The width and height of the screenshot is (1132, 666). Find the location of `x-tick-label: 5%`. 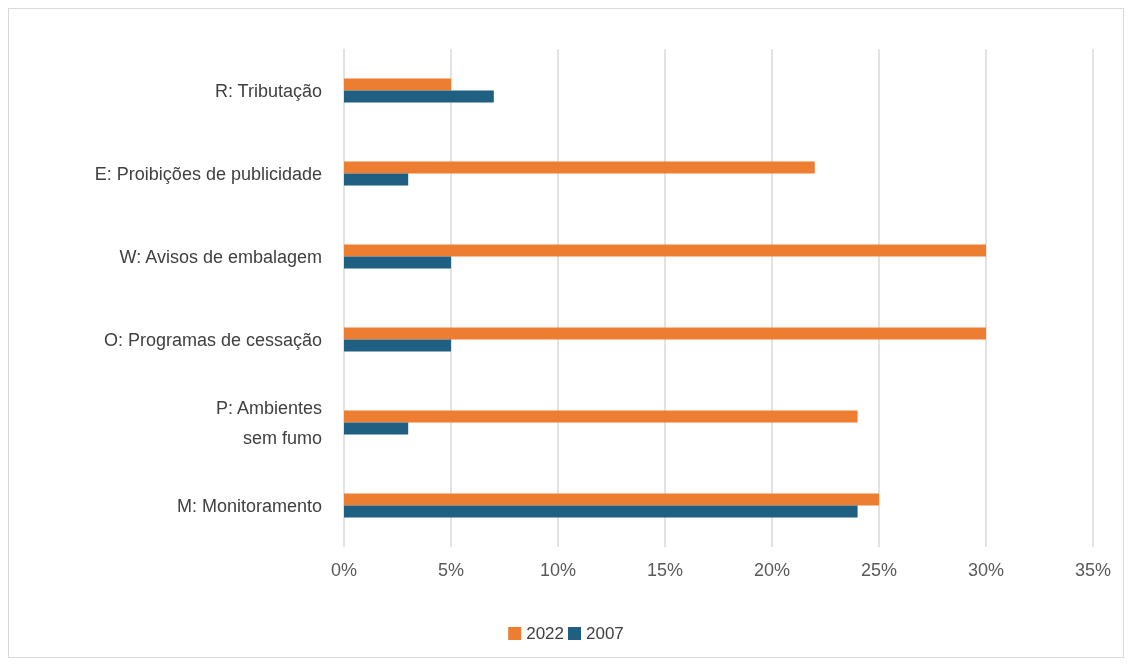

x-tick-label: 5% is located at coordinates (451, 570).